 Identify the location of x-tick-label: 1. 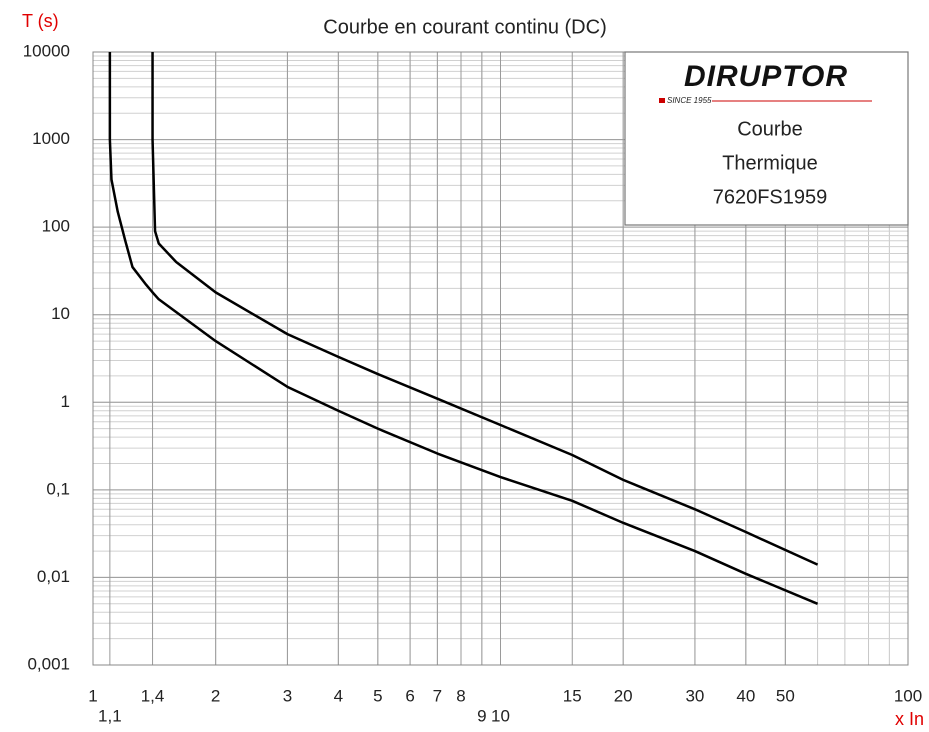
(92, 695).